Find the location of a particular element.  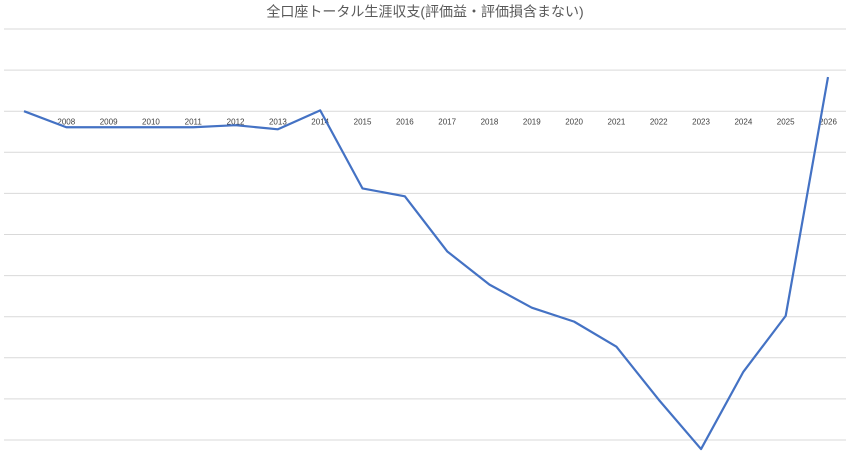

x-tick-label: 2021 is located at coordinates (617, 121).